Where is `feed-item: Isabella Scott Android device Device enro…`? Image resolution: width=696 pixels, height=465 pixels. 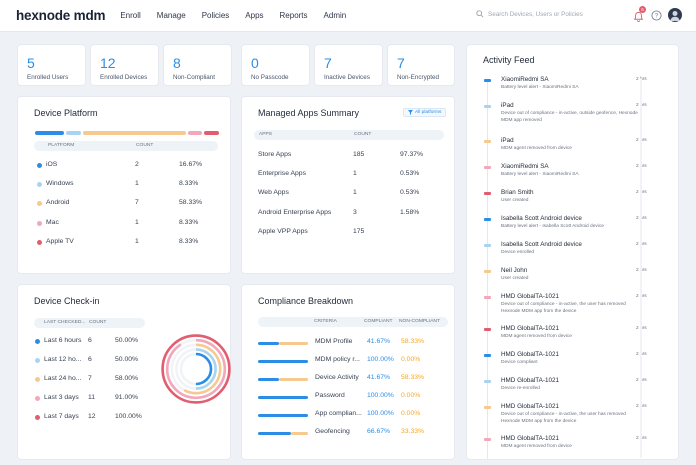
feed-item: Isabella Scott Android device Device enro… is located at coordinates (573, 253).